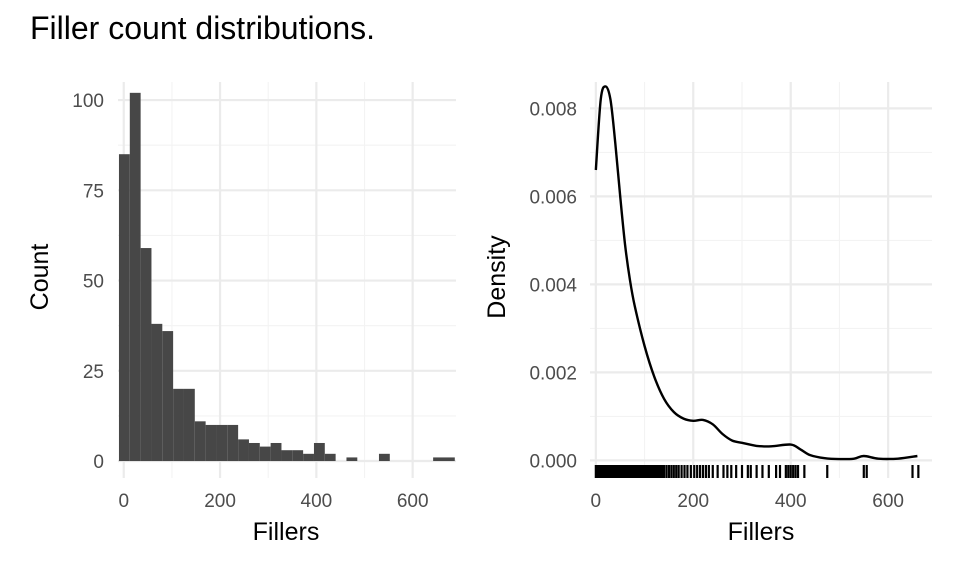  I want to click on histogram-y-tick-label: 0, so click(98, 462).